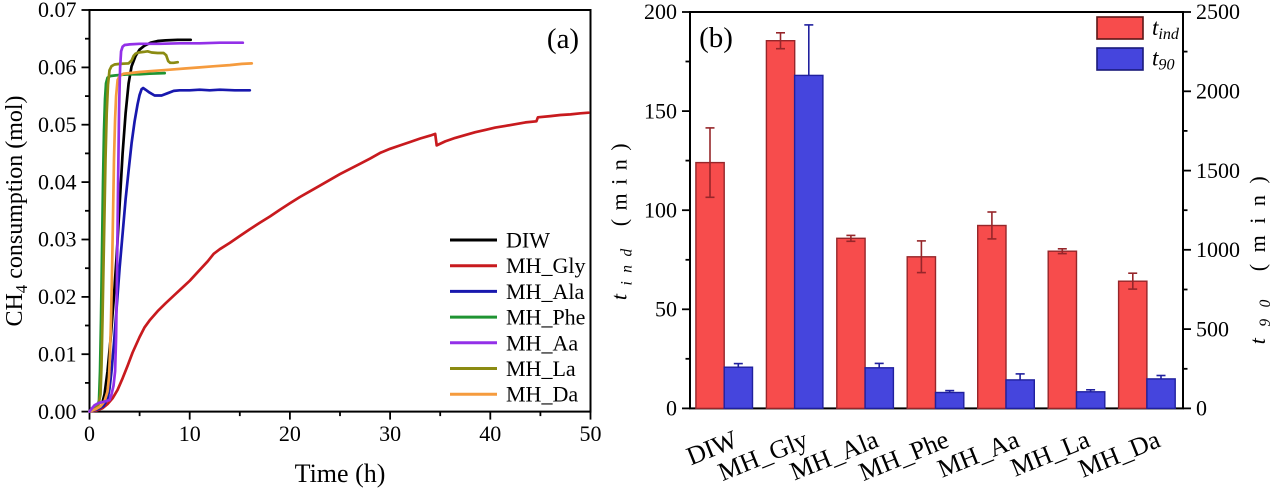 This screenshot has height=491, width=1280. What do you see at coordinates (545, 265) in the screenshot?
I see `svg-text: MH_Gly` at bounding box center [545, 265].